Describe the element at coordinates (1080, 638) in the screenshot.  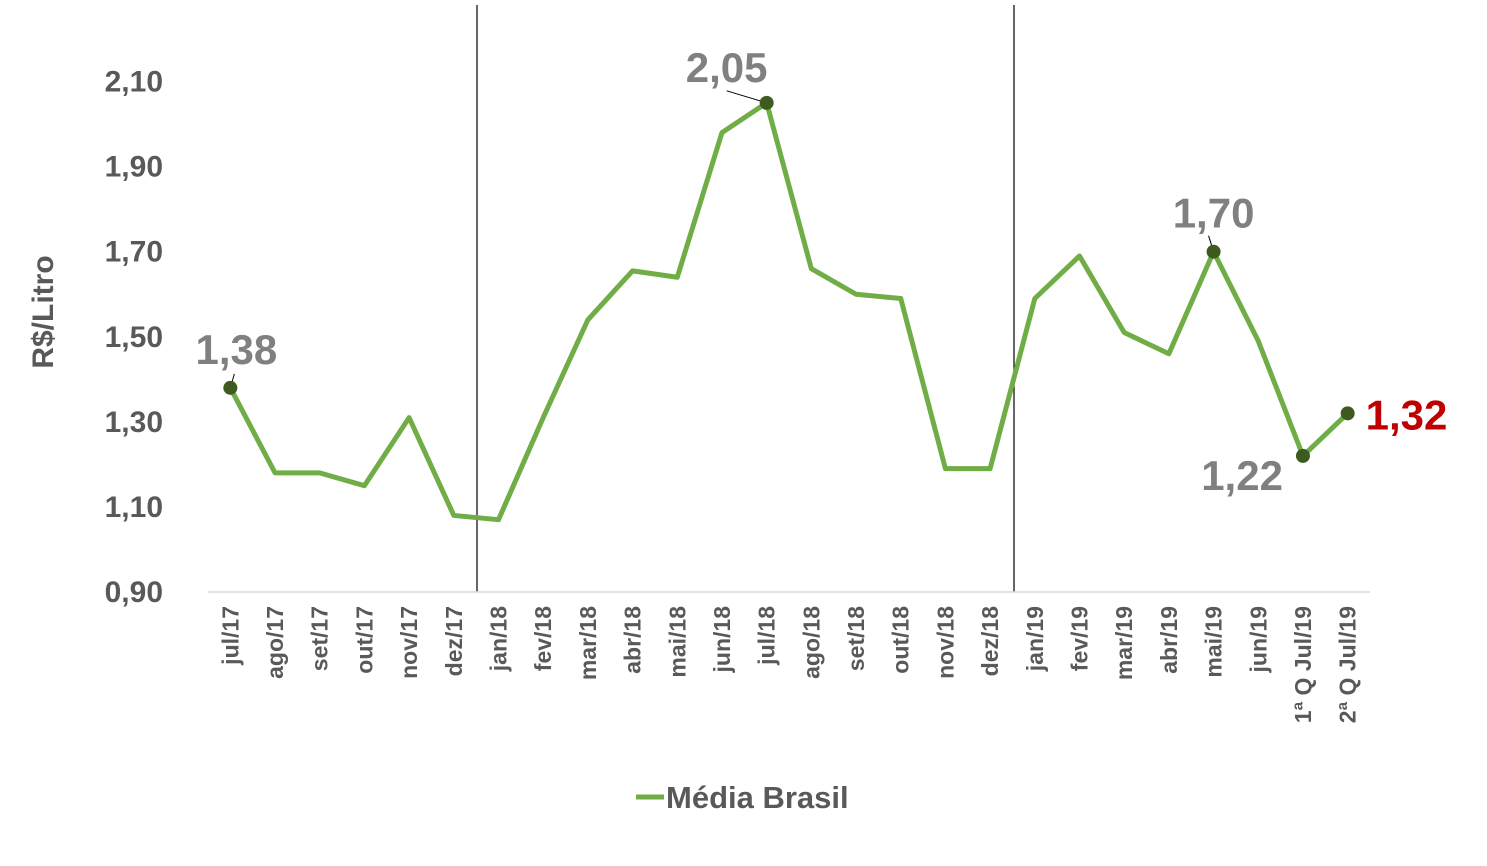
I see `x-tick-label: fev/19` at that location.